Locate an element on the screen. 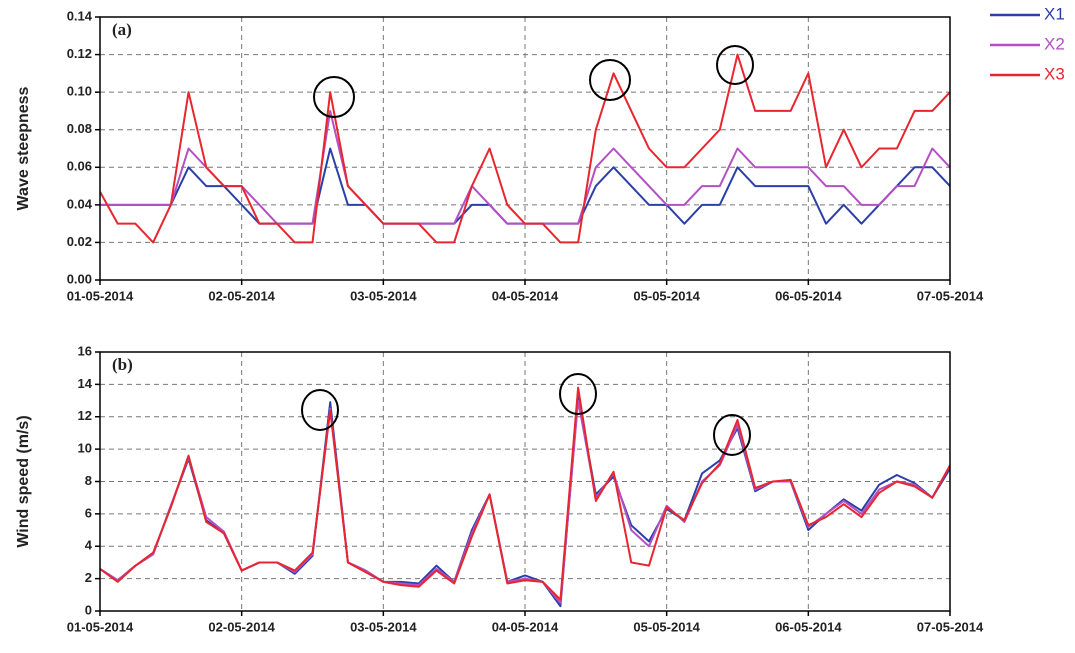 Image resolution: width=1075 pixels, height=653 pixels. y-tick-label: 8 is located at coordinates (88, 480).